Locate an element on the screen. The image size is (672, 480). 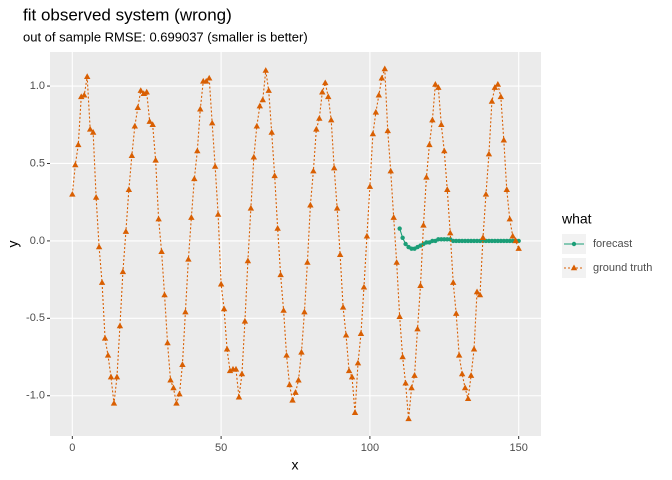
x-tick-label: 150 is located at coordinates (519, 448).